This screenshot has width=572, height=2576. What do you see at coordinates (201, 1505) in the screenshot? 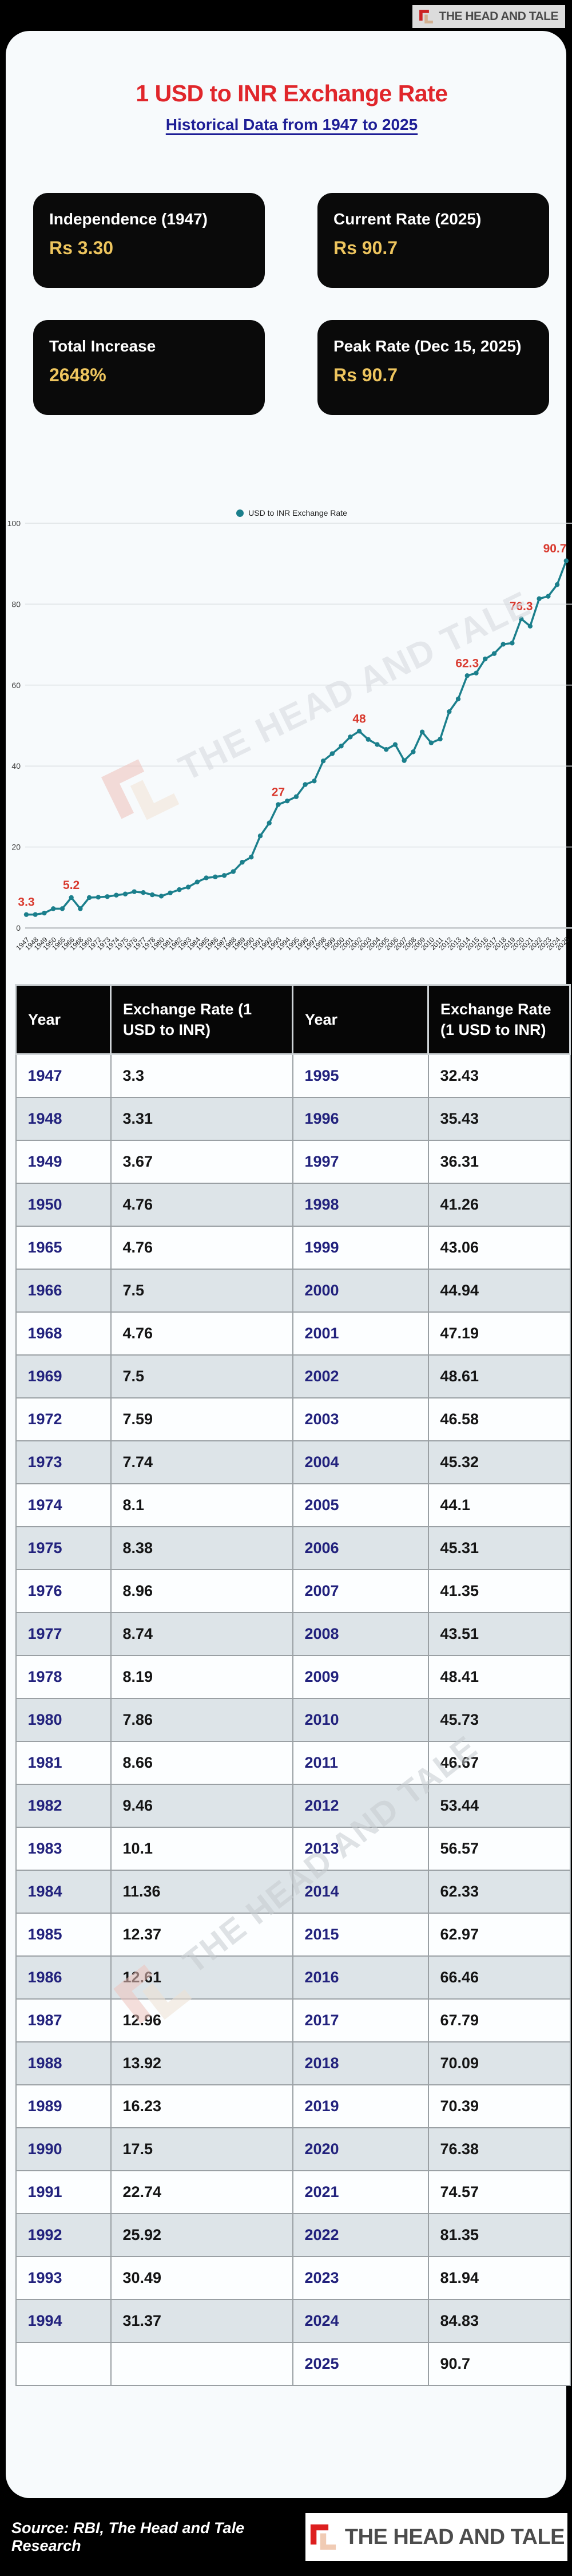
I see `rate-cell: 8.1` at bounding box center [201, 1505].